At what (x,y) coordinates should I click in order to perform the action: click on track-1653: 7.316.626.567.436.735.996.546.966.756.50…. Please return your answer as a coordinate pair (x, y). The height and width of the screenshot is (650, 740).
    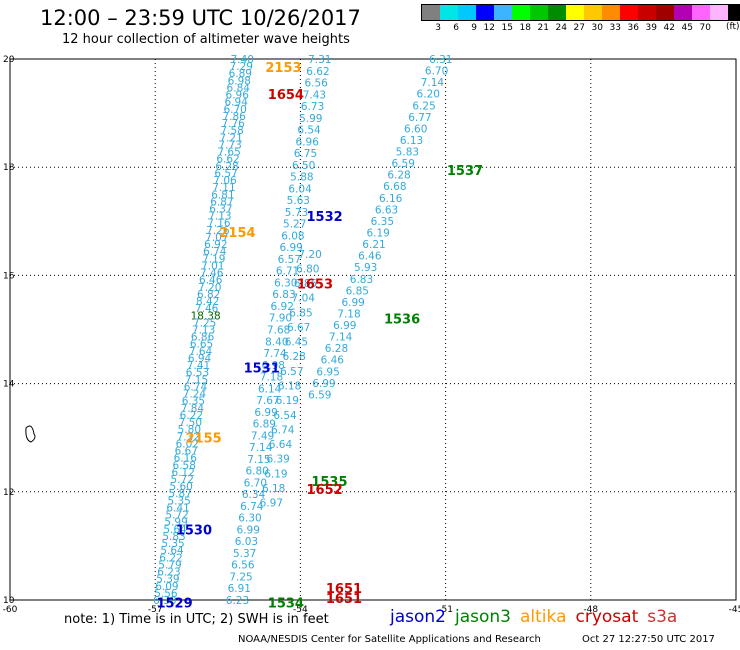
    Looking at the image, I should click on (279, 330).